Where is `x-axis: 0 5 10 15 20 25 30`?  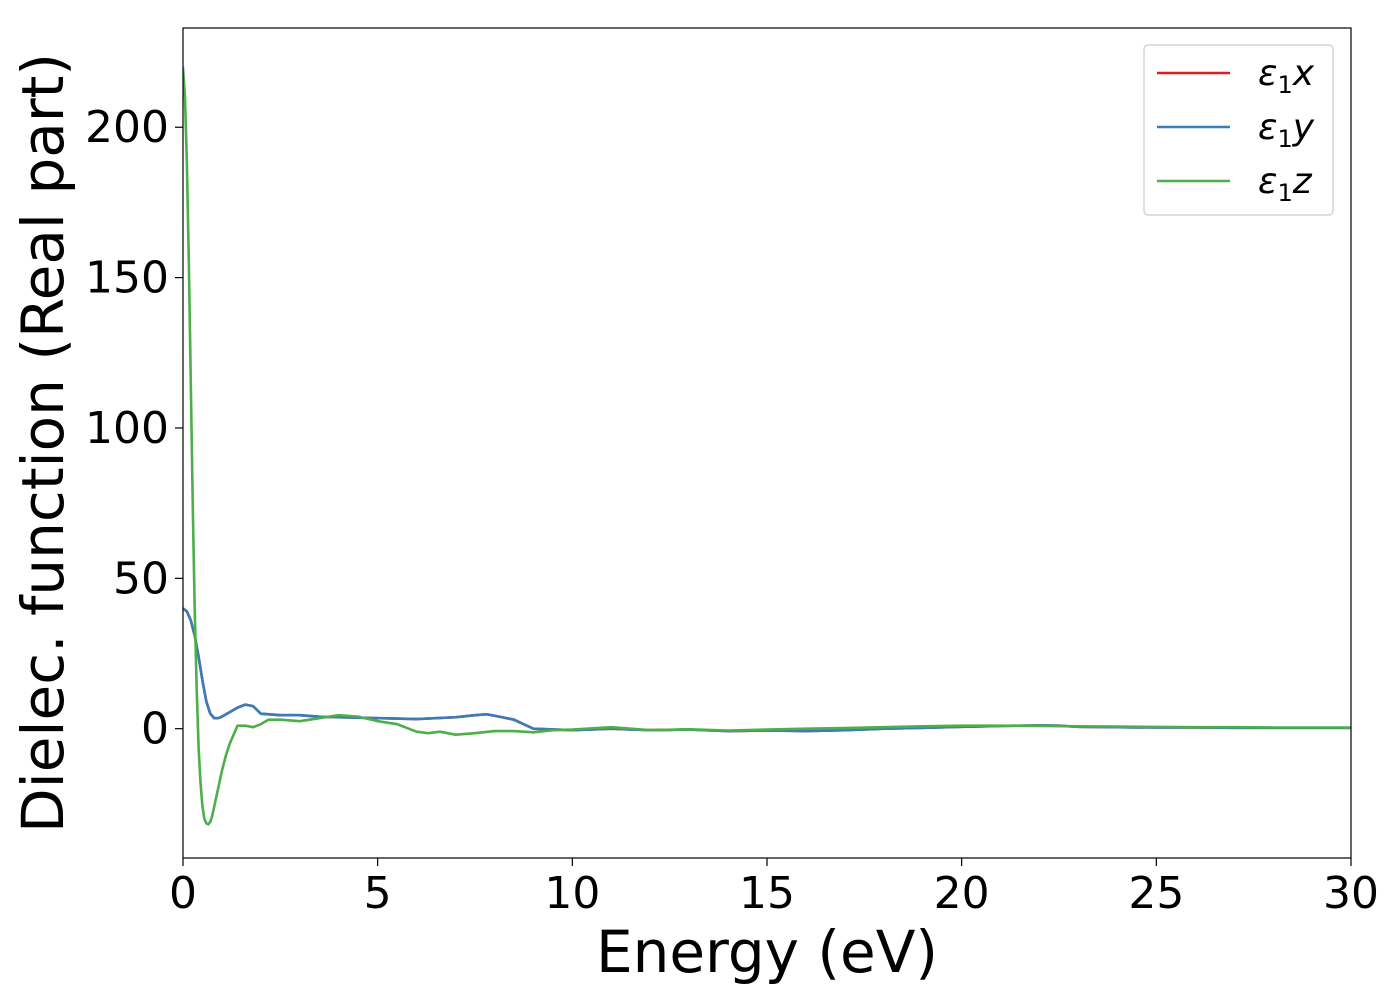
x-axis: 0 5 10 15 20 25 30 is located at coordinates (774, 888).